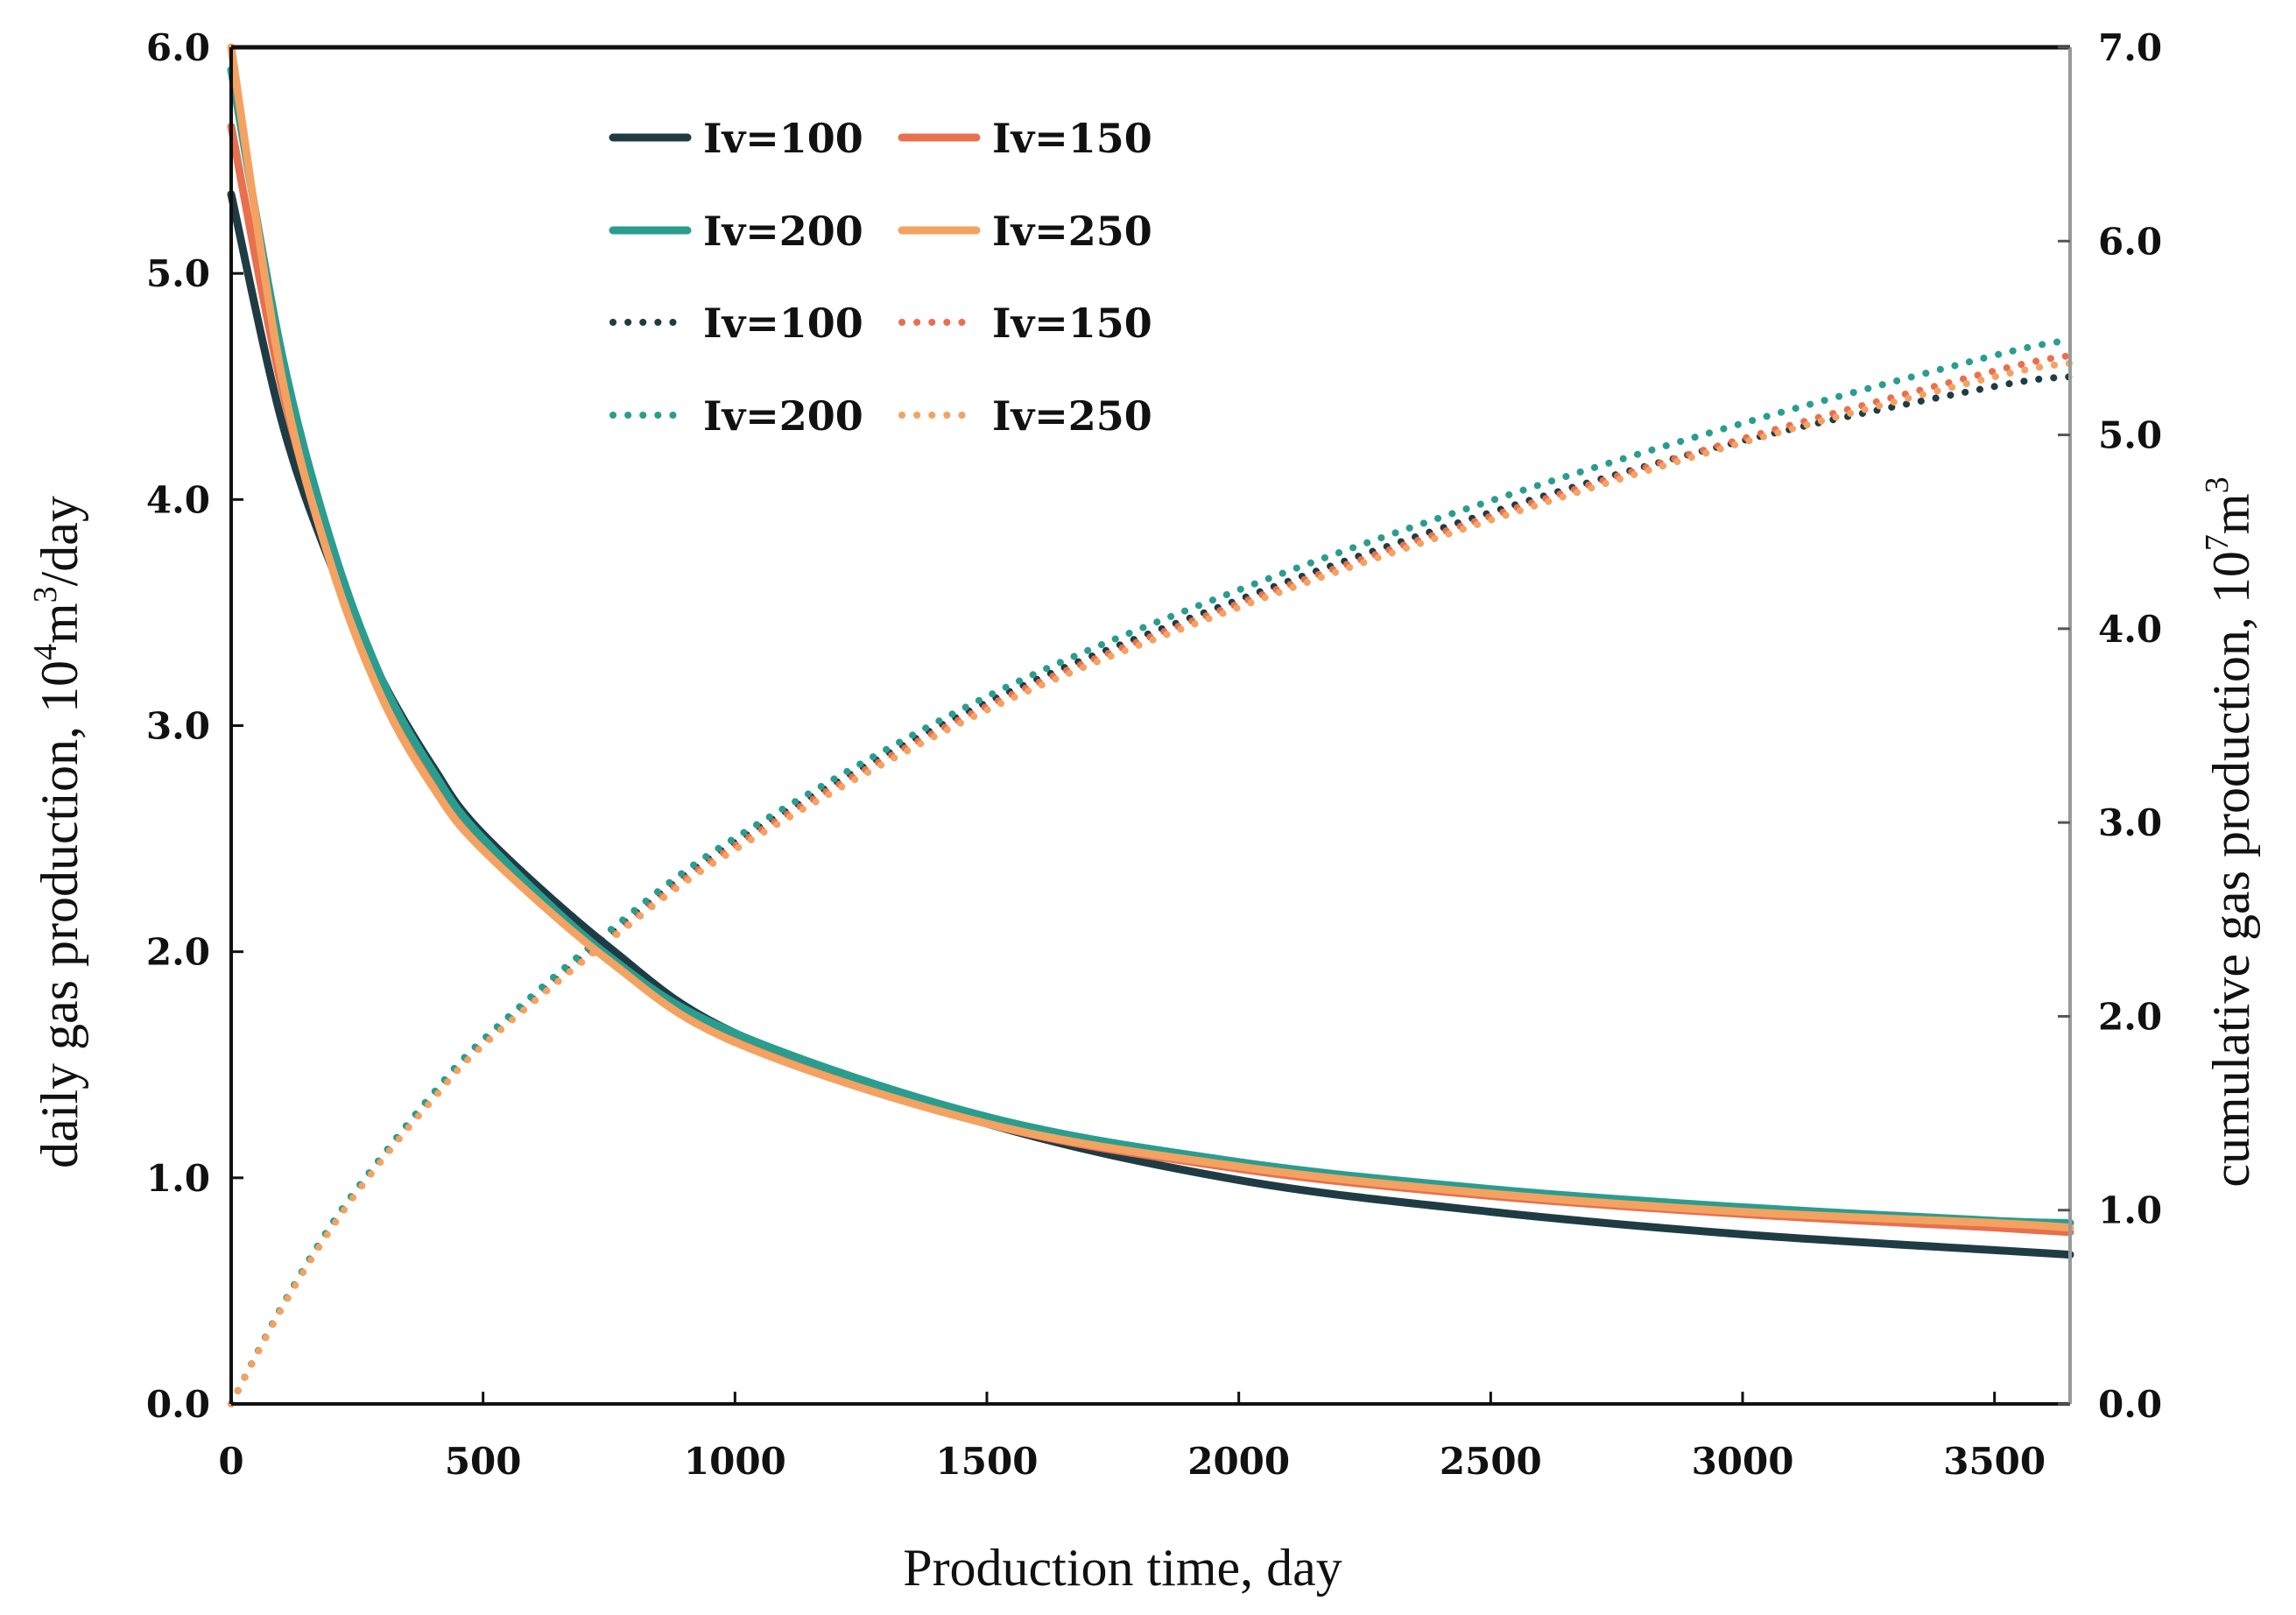 This screenshot has width=2296, height=1615. Describe the element at coordinates (2130, 435) in the screenshot. I see `y-right-tick-label: 5.0` at that location.